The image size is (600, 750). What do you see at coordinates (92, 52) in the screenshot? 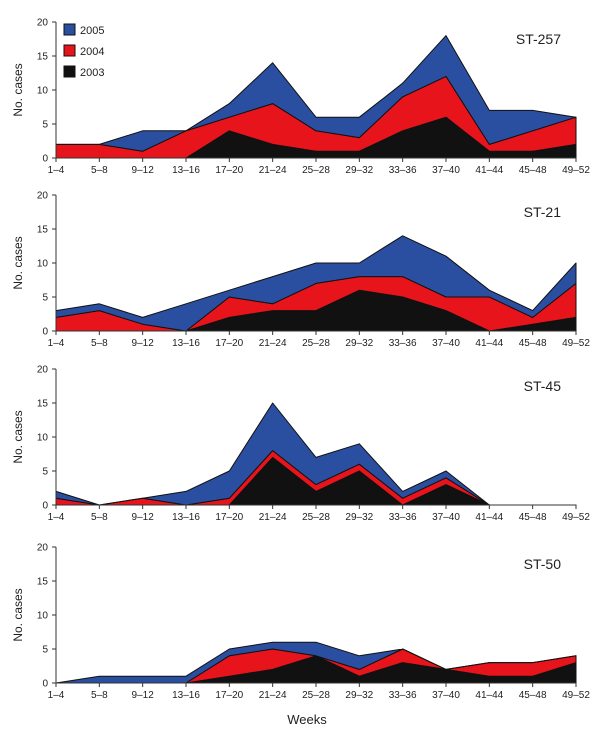
I see `legend-label: 2004` at bounding box center [92, 52].